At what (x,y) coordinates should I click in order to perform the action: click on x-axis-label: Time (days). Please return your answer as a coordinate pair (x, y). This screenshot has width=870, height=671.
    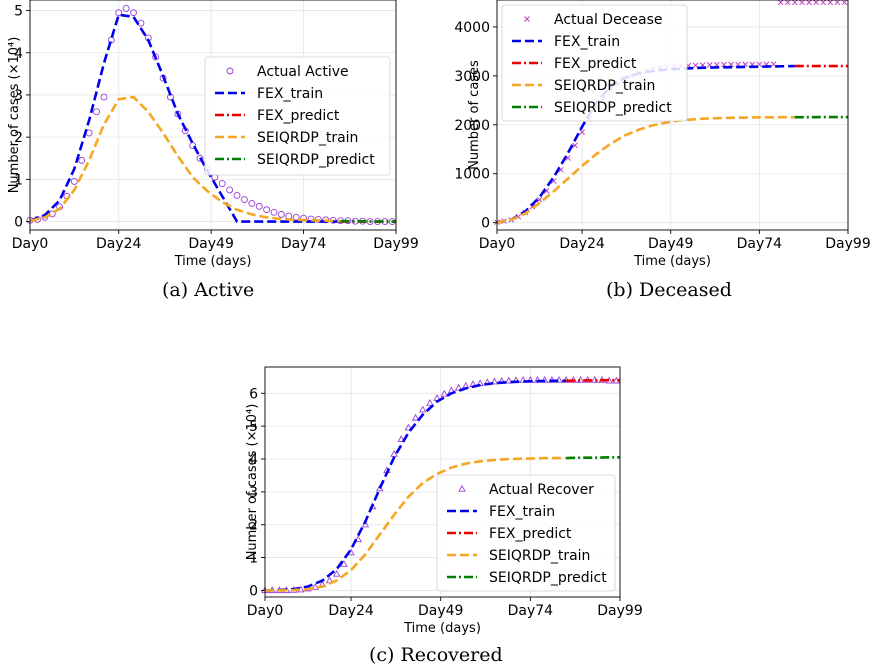
    Looking at the image, I should click on (672, 261).